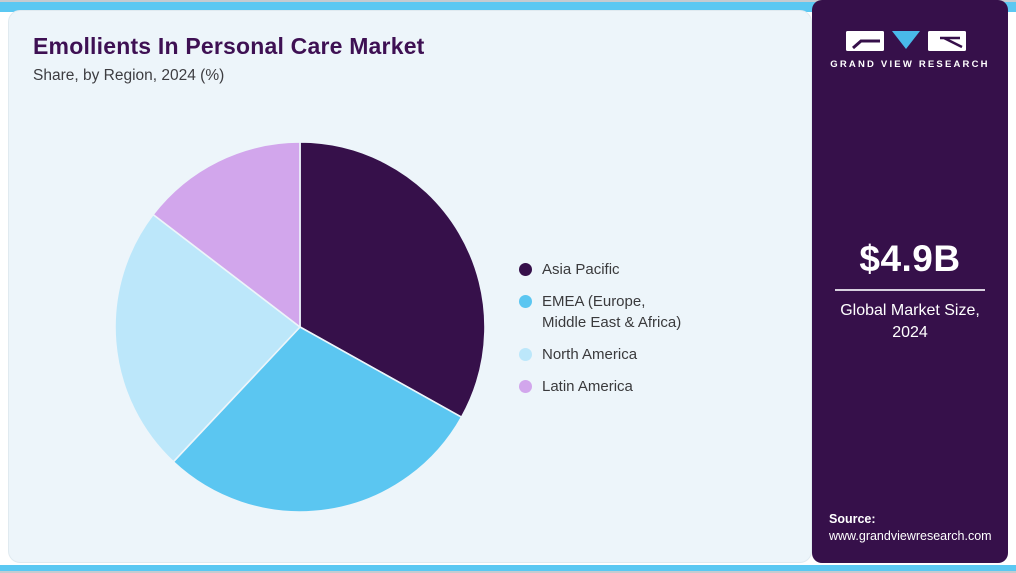 This screenshot has height=573, width=1016. I want to click on source-url: www.grandviewresearch.com, so click(910, 536).